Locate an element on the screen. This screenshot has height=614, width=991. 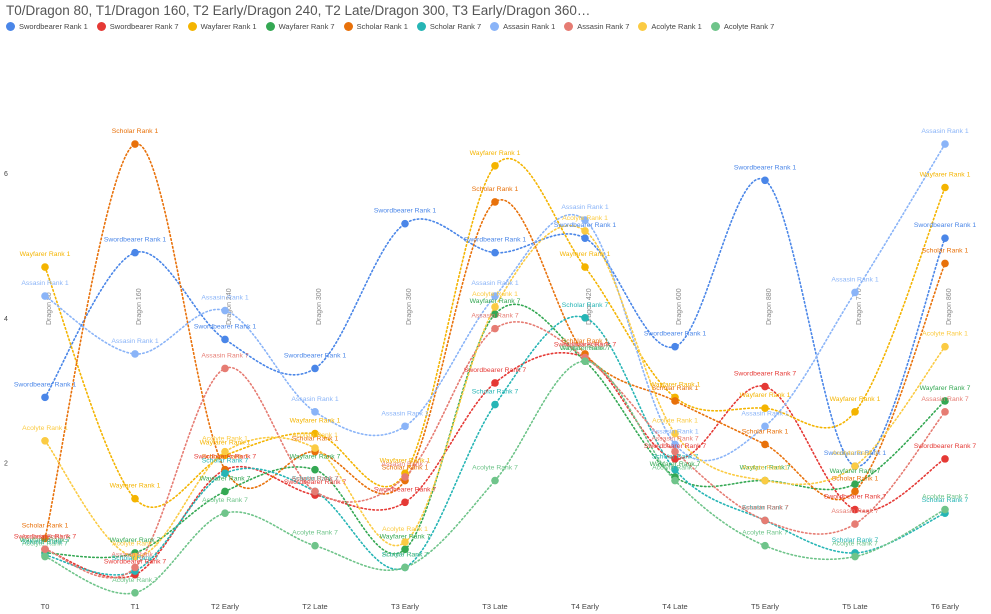
y-tick-label: 4 is located at coordinates (6, 319).